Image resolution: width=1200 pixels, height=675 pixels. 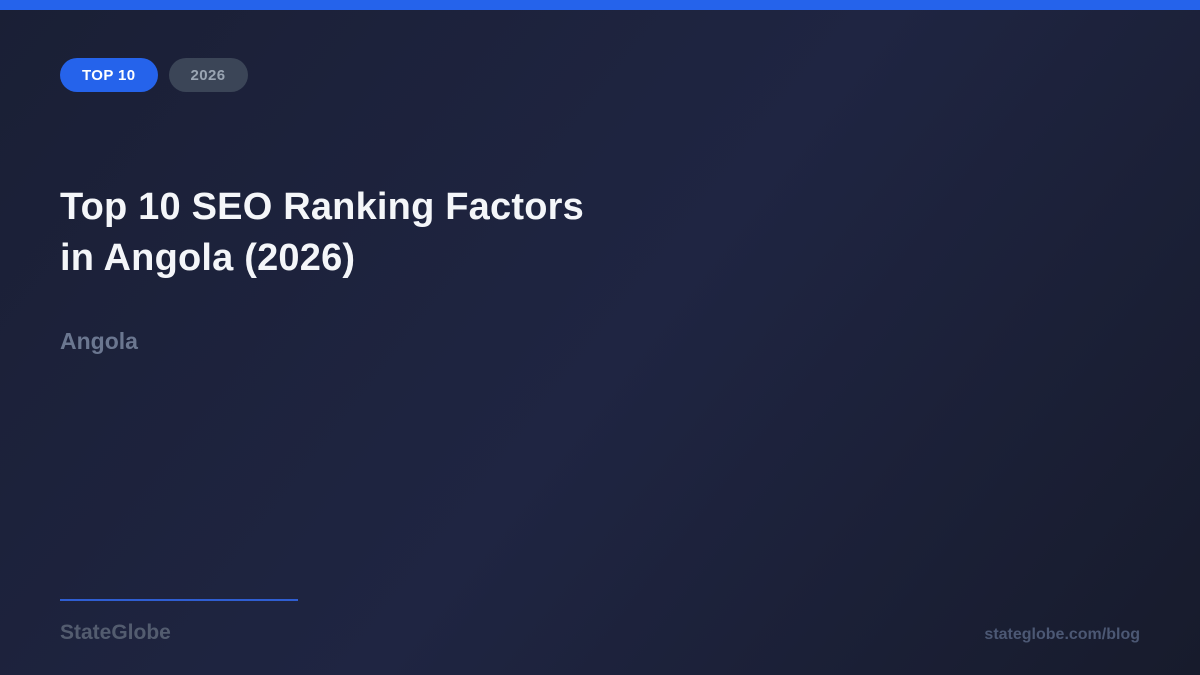 I want to click on footer-url: stateglobe.com/blog, so click(x=1062, y=634).